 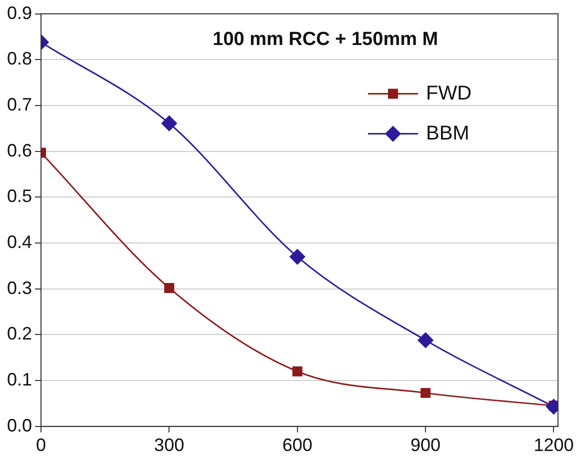 What do you see at coordinates (19, 58) in the screenshot?
I see `y-tick-label: 0.8` at bounding box center [19, 58].